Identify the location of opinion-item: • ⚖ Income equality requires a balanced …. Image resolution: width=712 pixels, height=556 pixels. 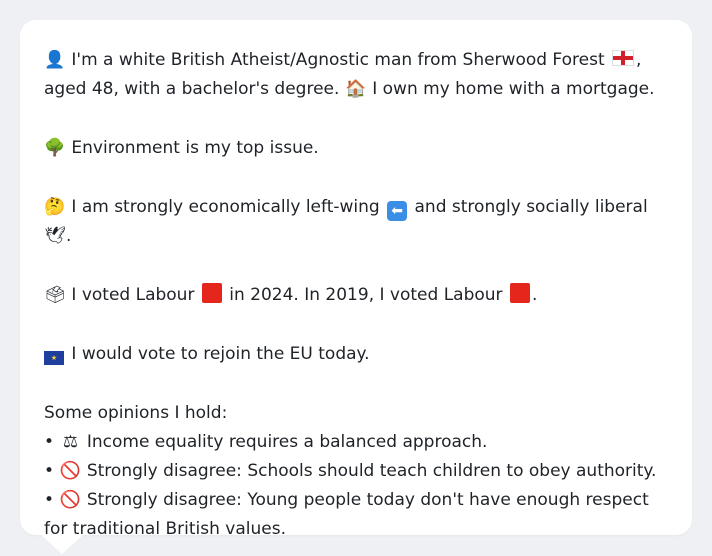
(265, 442).